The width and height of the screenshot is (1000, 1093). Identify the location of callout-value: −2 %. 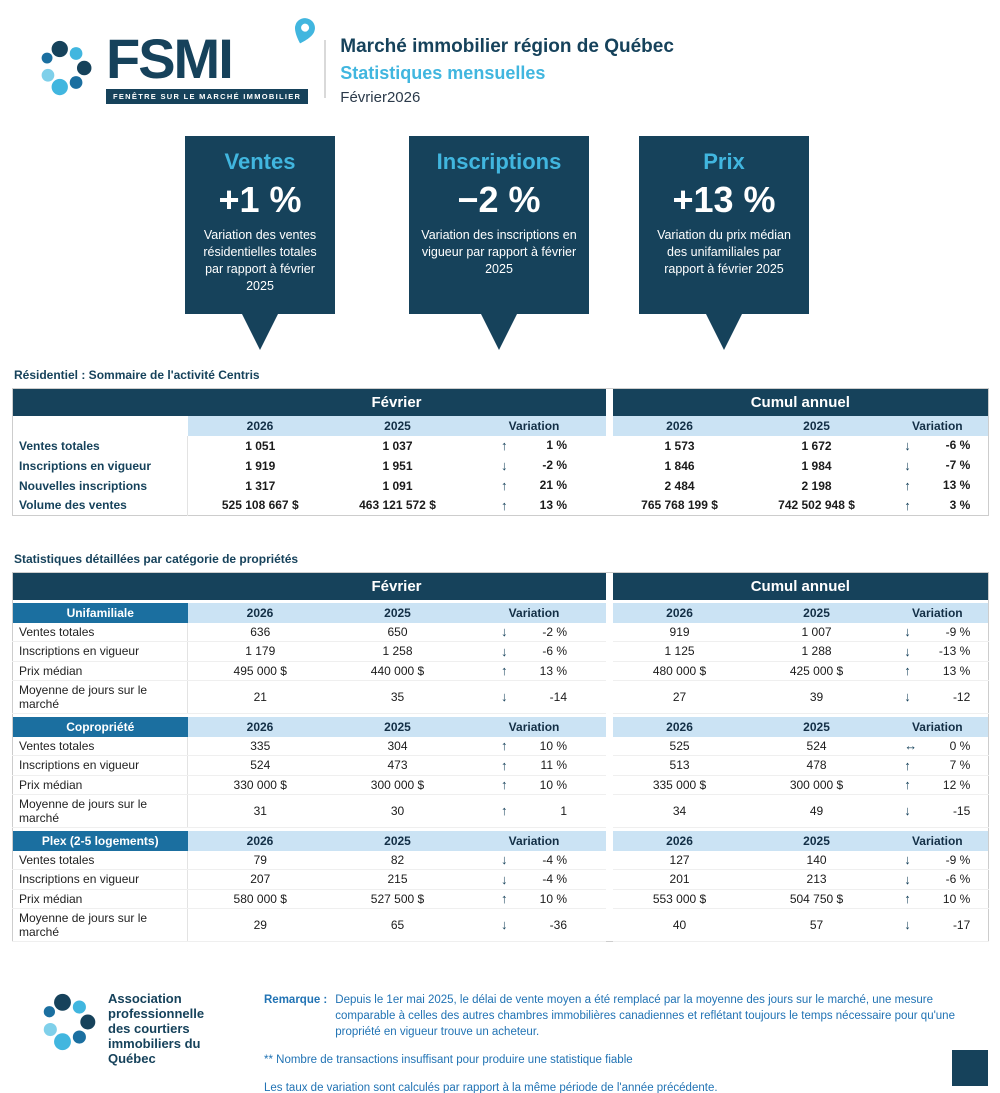
(499, 199).